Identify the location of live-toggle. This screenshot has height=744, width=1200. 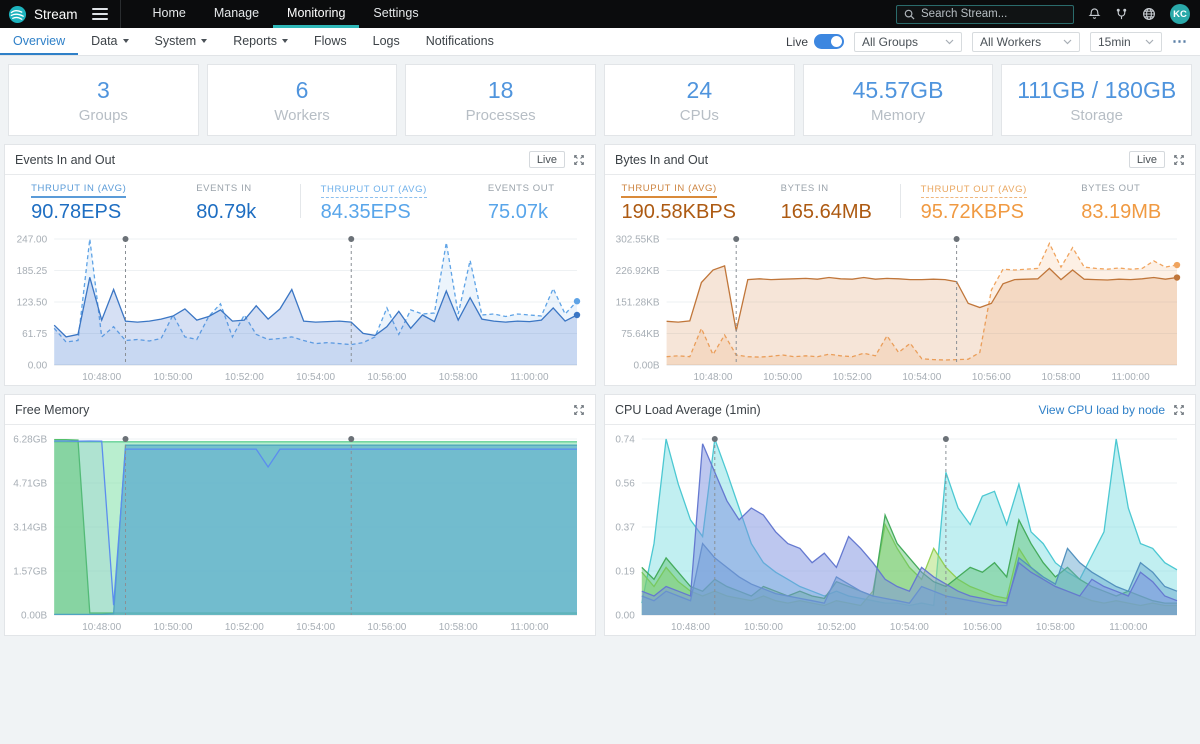
(829, 41).